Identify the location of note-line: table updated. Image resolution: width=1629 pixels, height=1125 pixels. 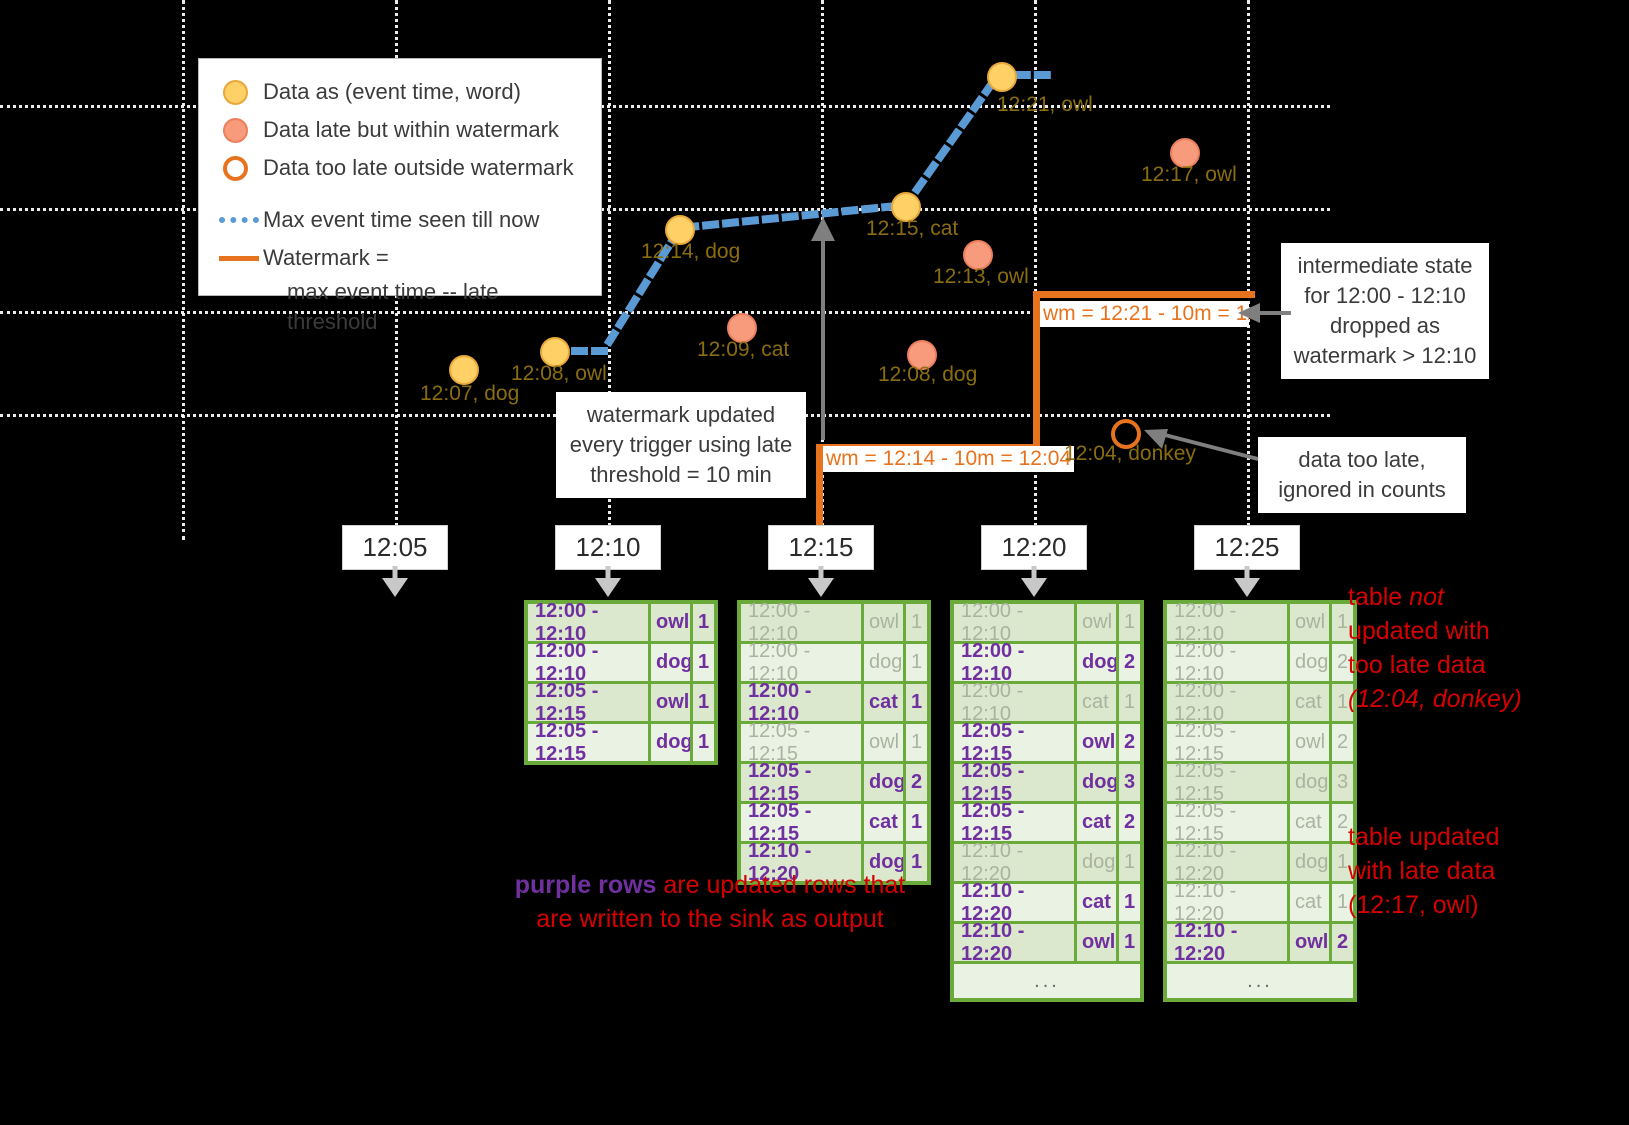
(1424, 837).